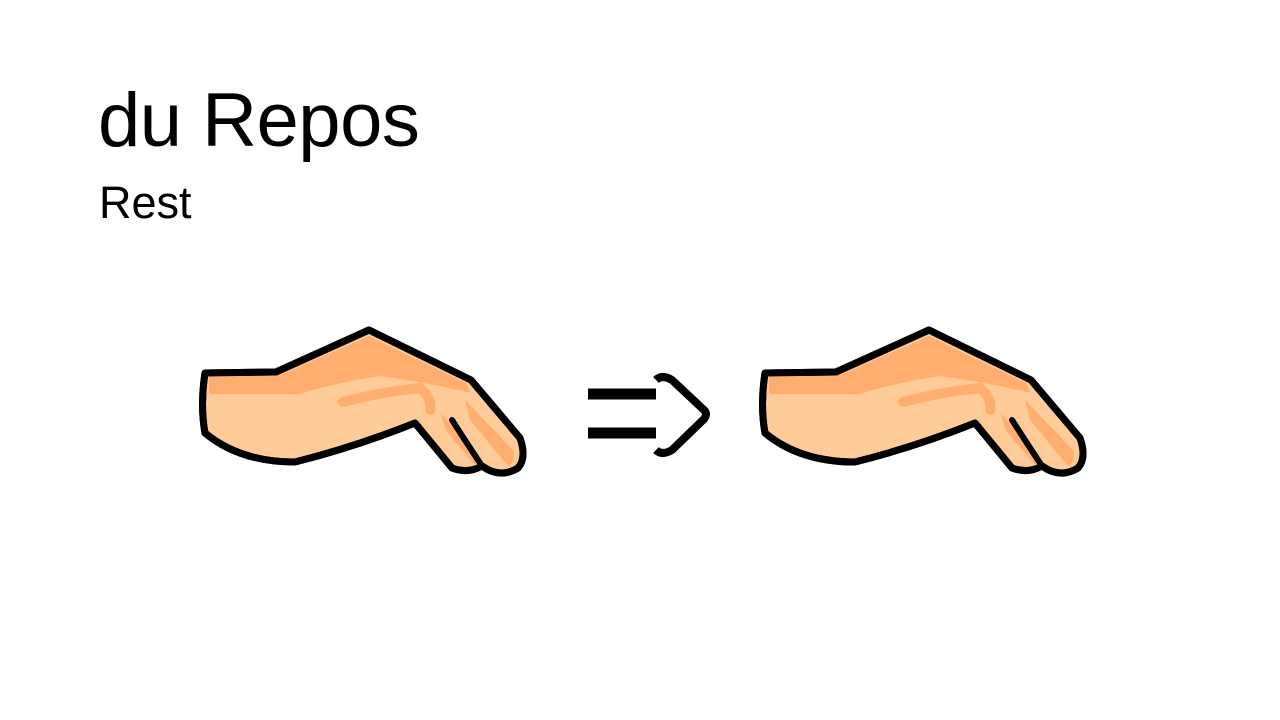 This screenshot has height=720, width=1280. Describe the element at coordinates (923, 401) in the screenshot. I see `right-hand-icon` at that location.